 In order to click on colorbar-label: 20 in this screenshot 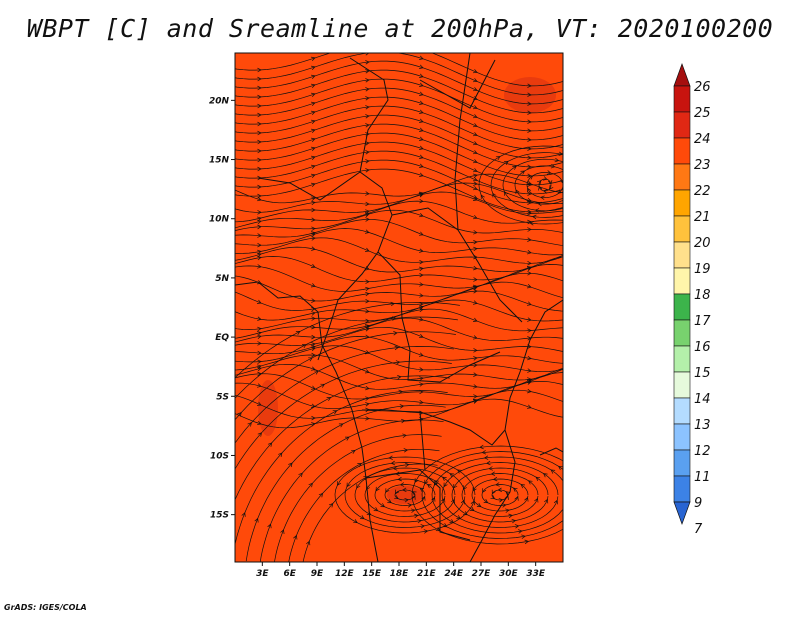, I will do `click(702, 243)`.